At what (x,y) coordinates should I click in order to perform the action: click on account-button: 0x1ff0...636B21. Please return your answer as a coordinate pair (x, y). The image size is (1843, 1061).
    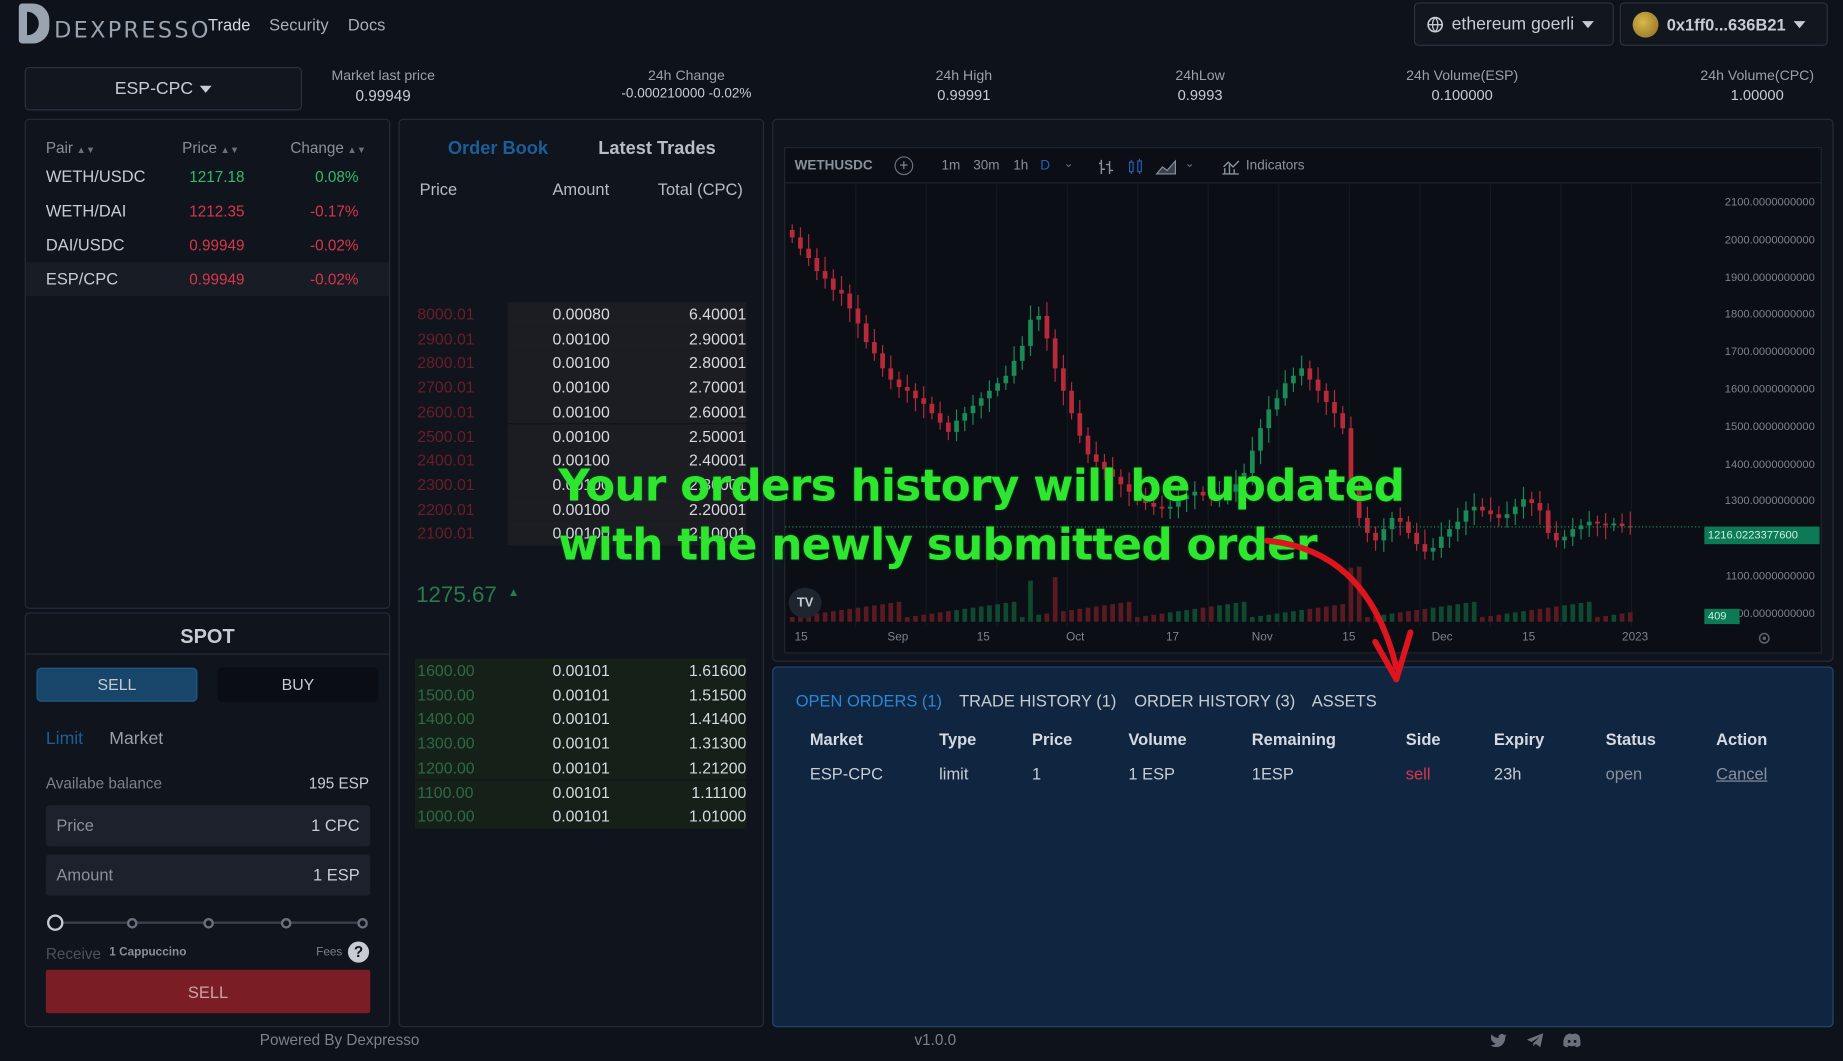
    Looking at the image, I should click on (1723, 24).